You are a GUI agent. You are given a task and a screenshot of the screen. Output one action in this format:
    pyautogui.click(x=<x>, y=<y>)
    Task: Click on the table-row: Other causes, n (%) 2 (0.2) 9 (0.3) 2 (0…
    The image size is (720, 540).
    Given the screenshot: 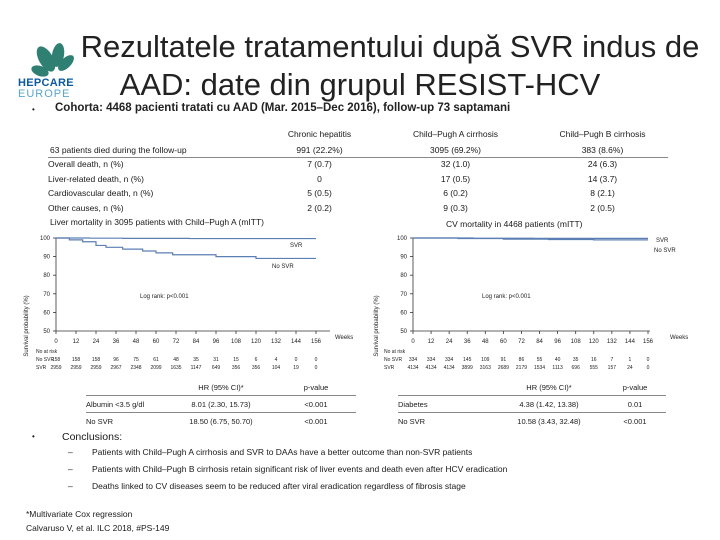 What is the action you would take?
    pyautogui.click(x=358, y=210)
    